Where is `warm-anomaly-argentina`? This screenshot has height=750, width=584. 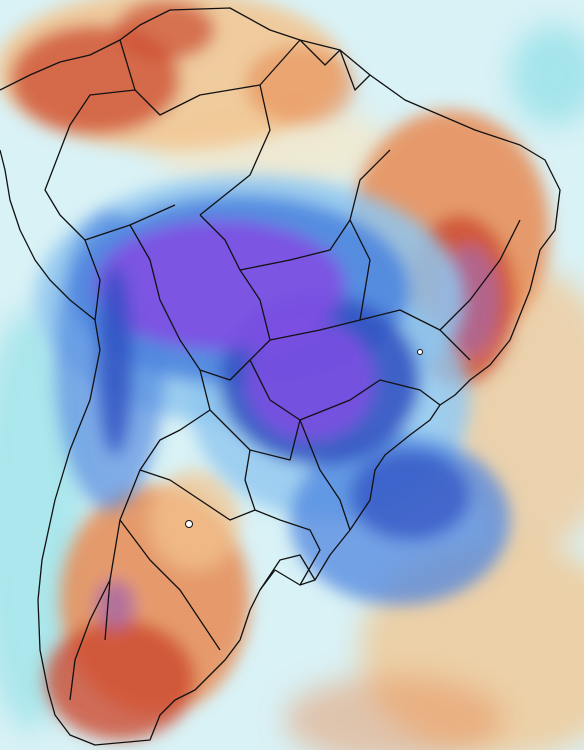
warm-anomaly-argentina is located at coordinates (147, 605).